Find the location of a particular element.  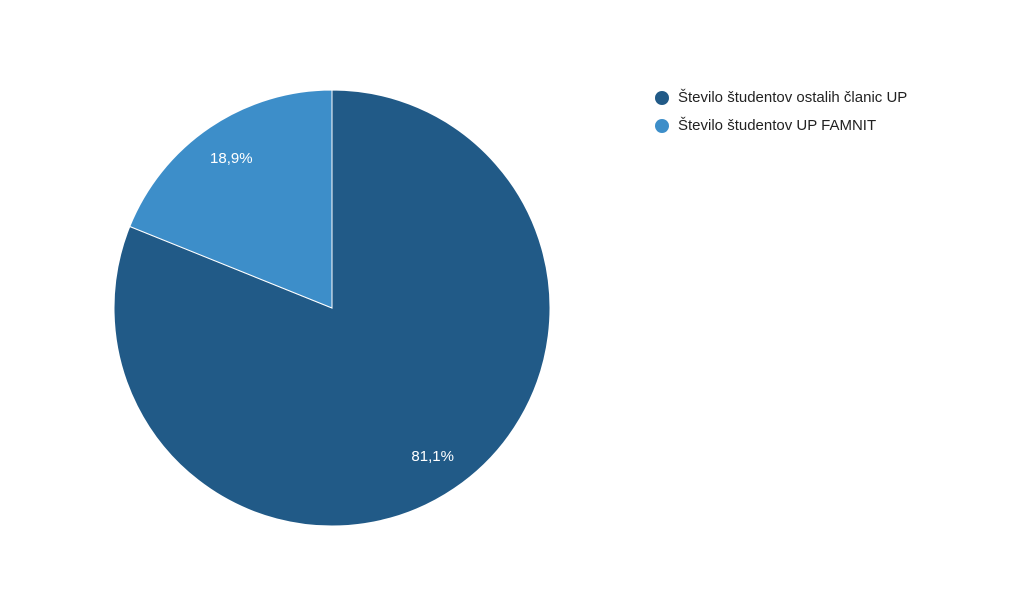

slice-label: 18,9% is located at coordinates (231, 158).